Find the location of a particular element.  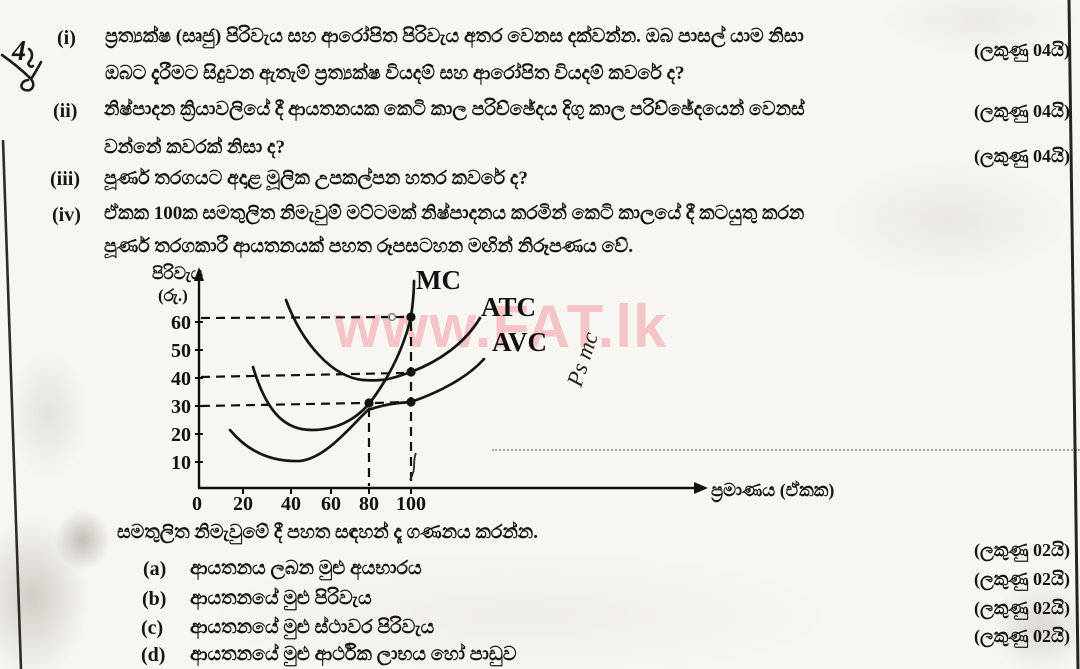

mc-curve is located at coordinates (333, 355).